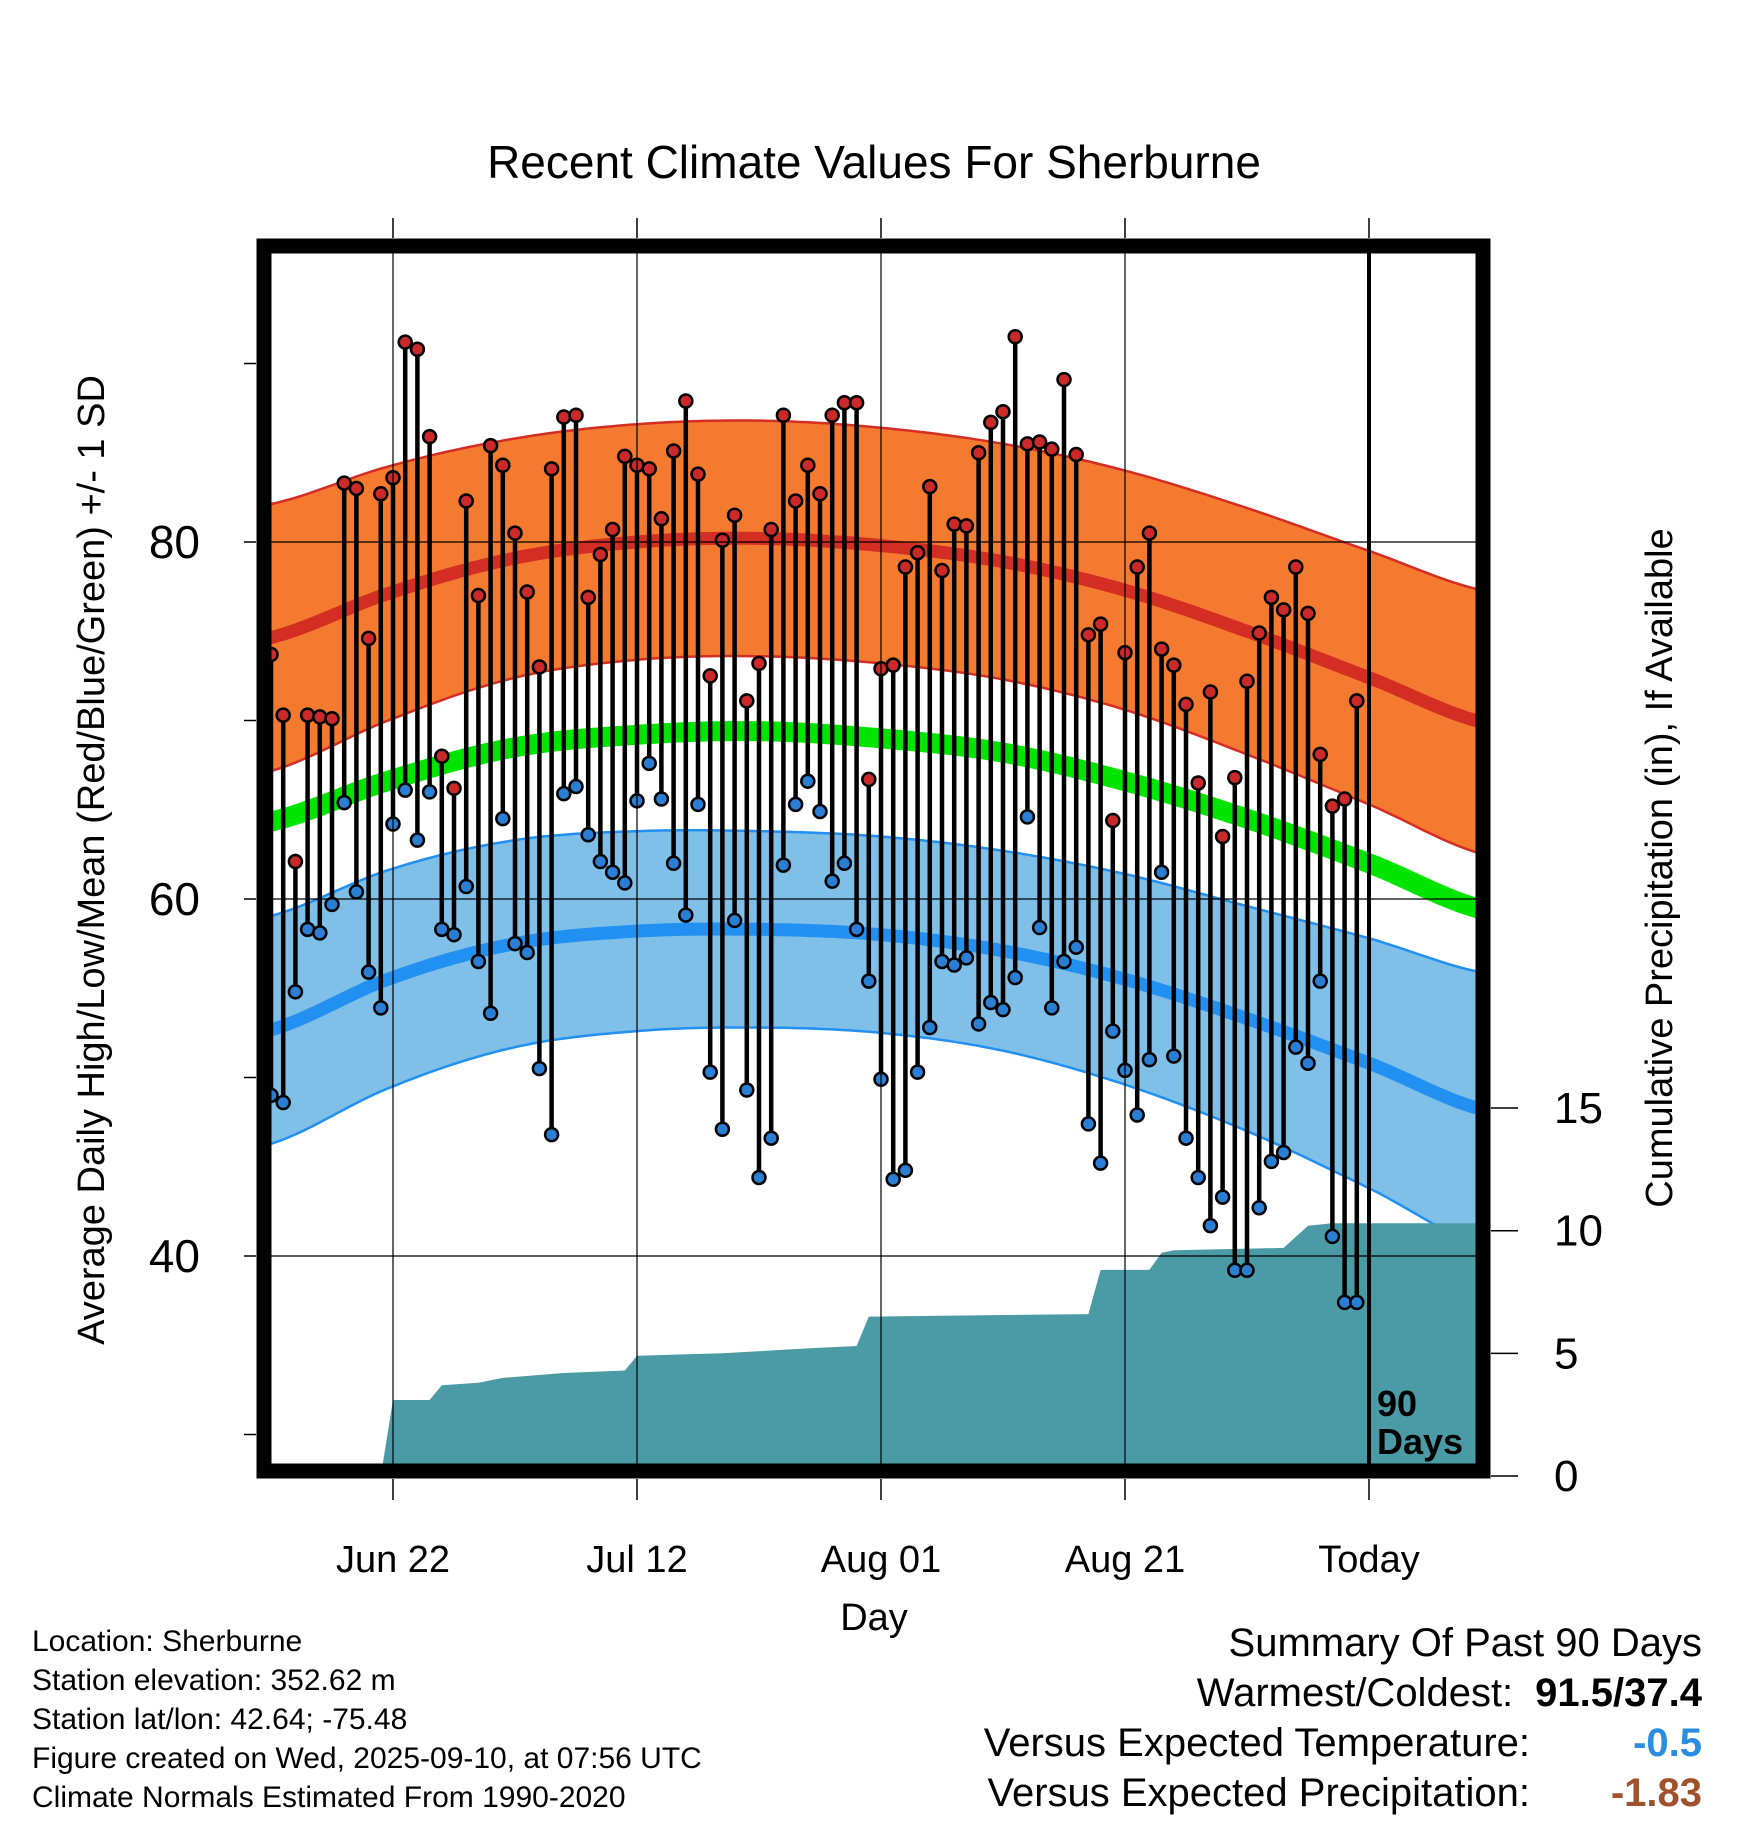 Image resolution: width=1748 pixels, height=1828 pixels. I want to click on summary-heading: Summary Of Past 90 Days, so click(1465, 1643).